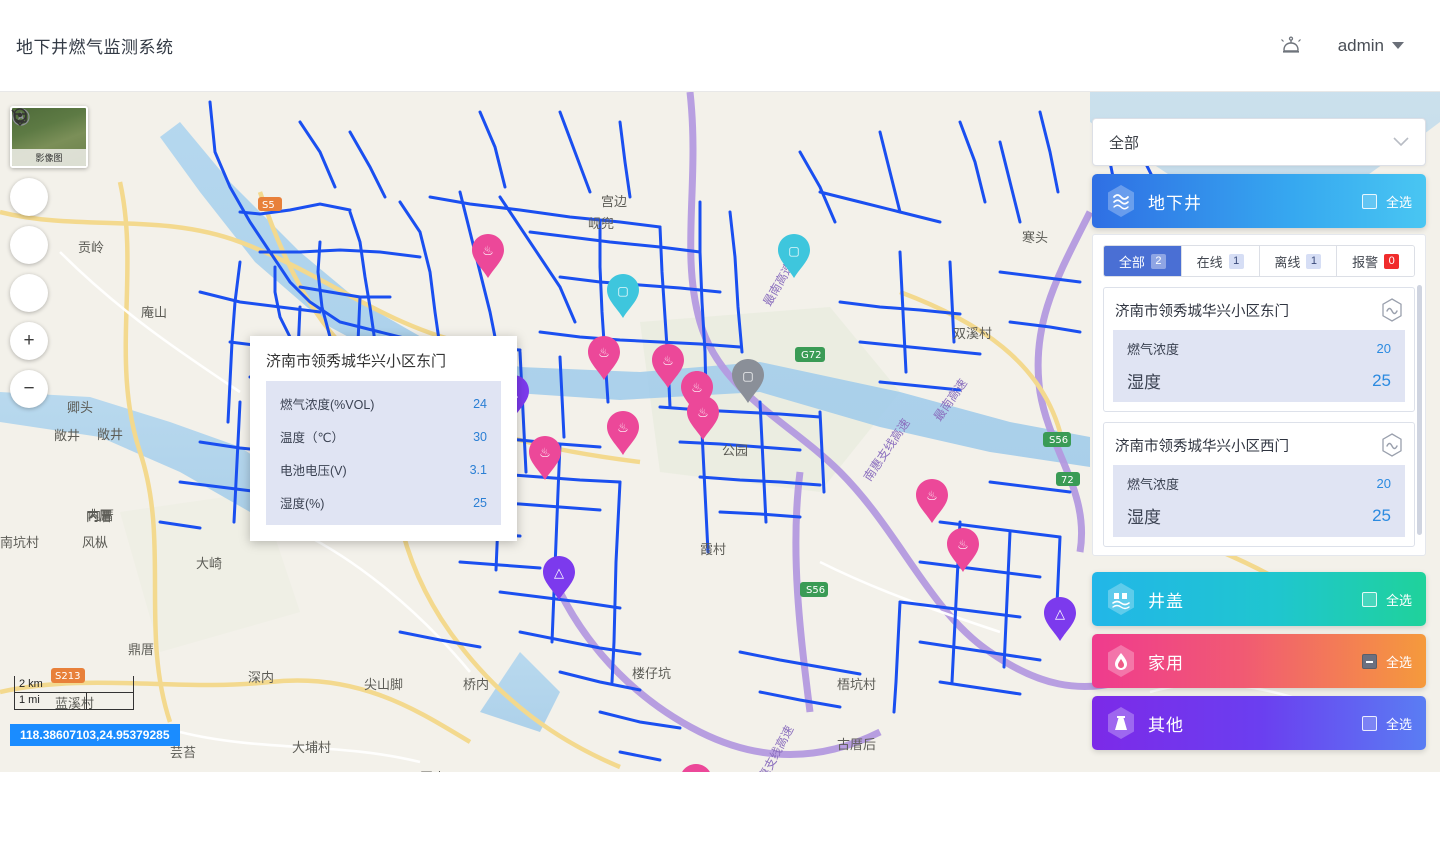 This screenshot has width=1440, height=860. What do you see at coordinates (383, 469) in the screenshot?
I see `popup-metric-row: 电池电压(V) 3.1` at bounding box center [383, 469].